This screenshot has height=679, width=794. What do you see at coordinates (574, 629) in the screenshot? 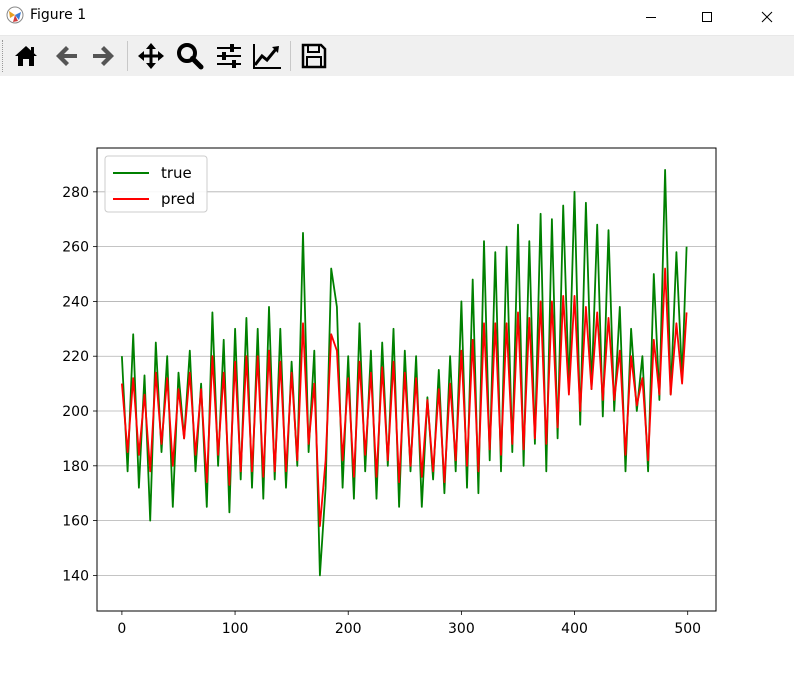
I see `x-tick-label: 400` at bounding box center [574, 629].